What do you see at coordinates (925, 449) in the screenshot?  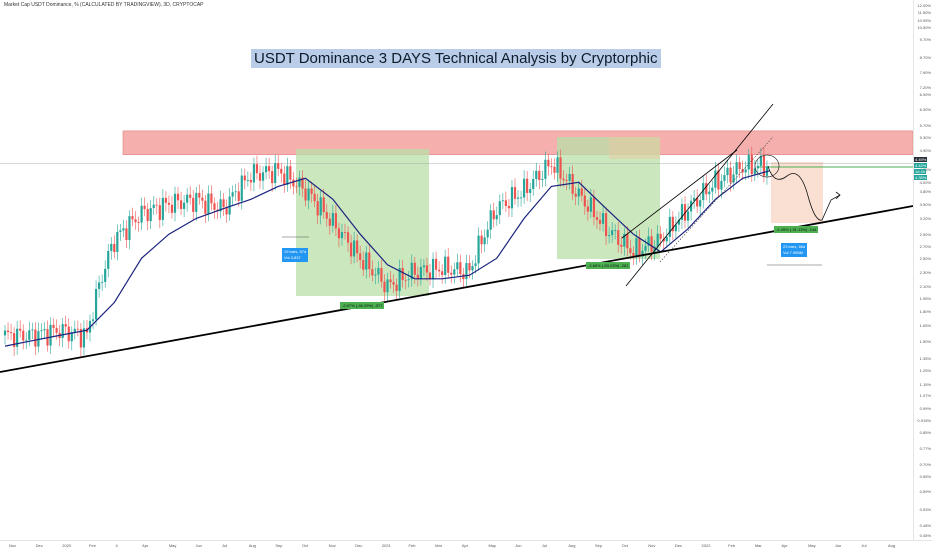 I see `price-tick: 0.77%` at bounding box center [925, 449].